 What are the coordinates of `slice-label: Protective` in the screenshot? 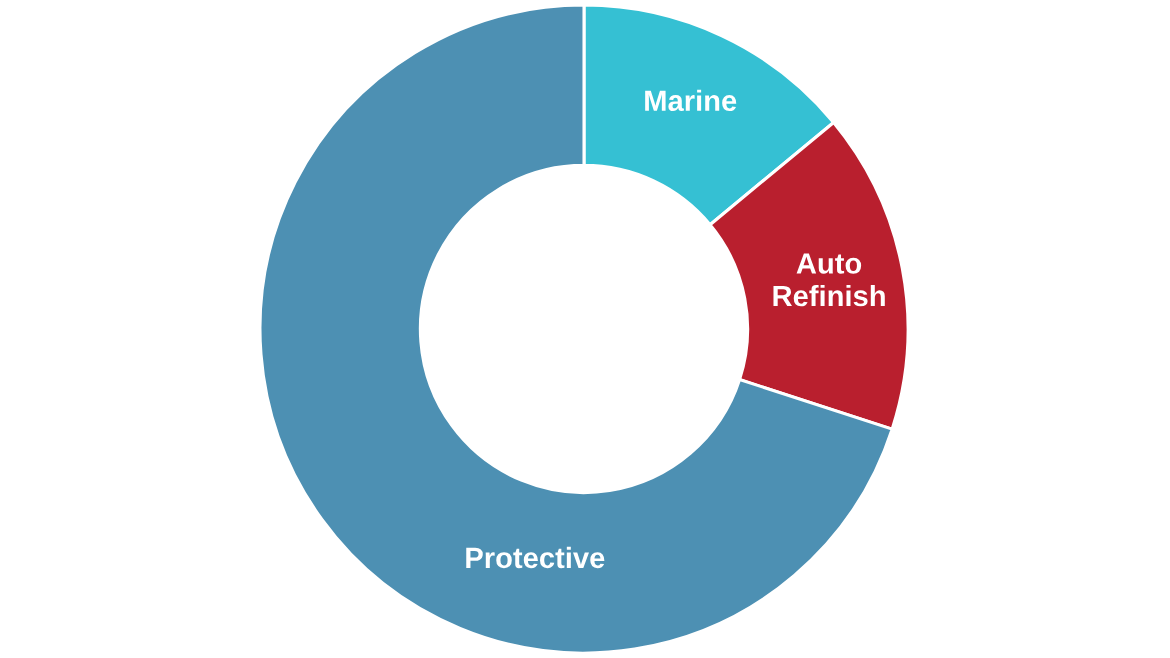 It's located at (535, 557).